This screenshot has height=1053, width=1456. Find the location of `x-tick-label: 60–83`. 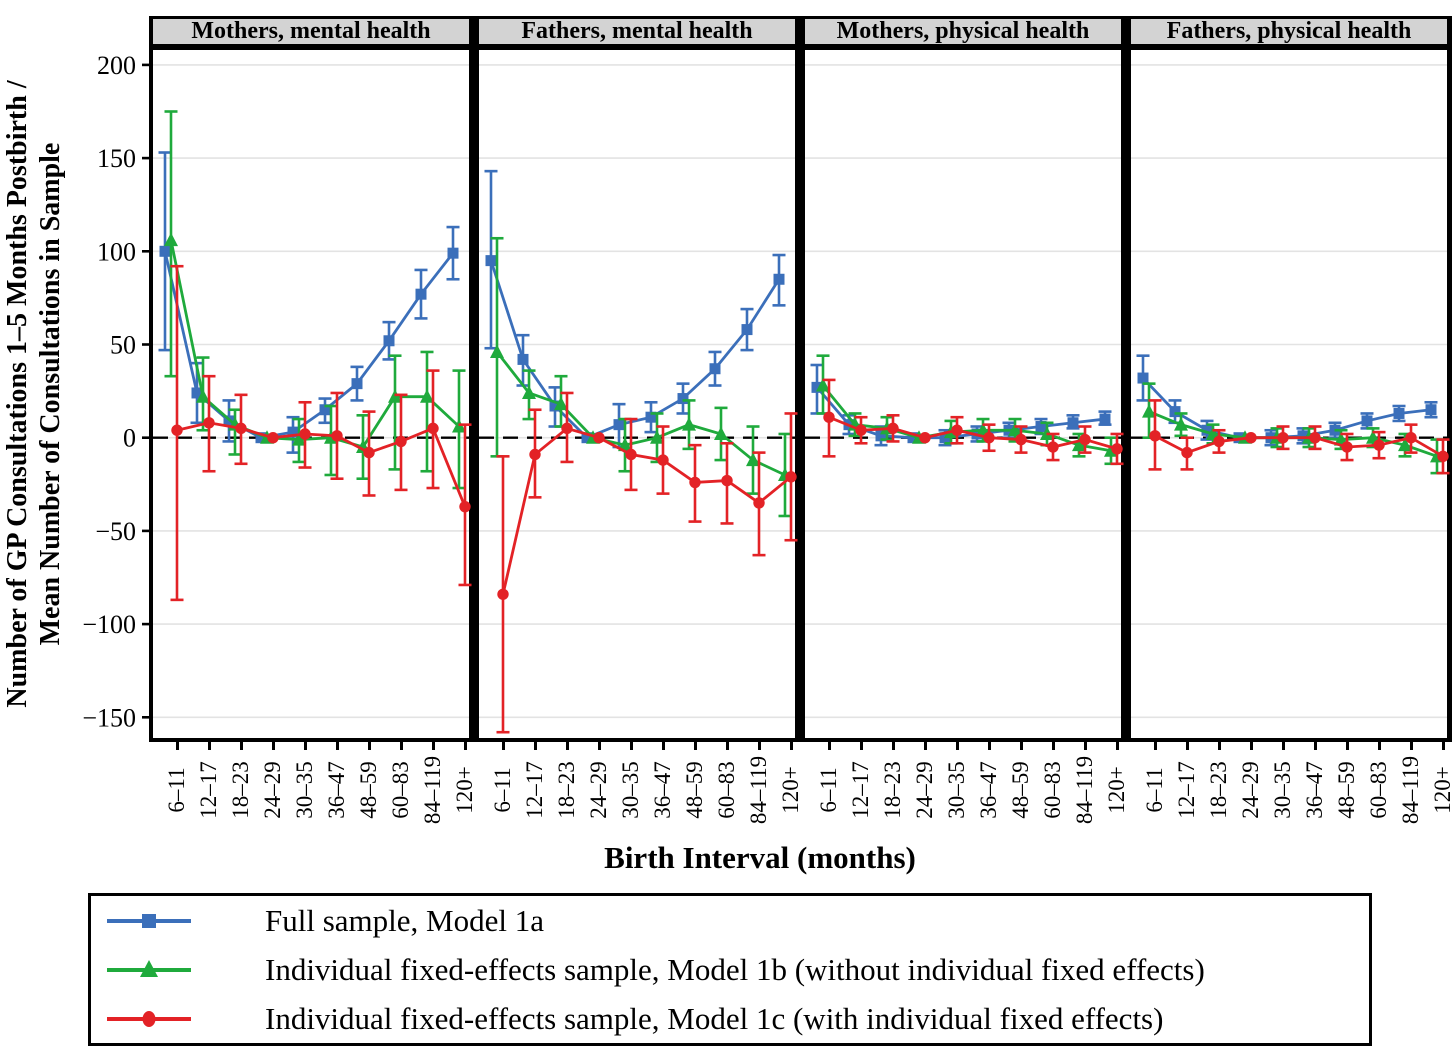

x-tick-label: 60–83 is located at coordinates (1052, 790).